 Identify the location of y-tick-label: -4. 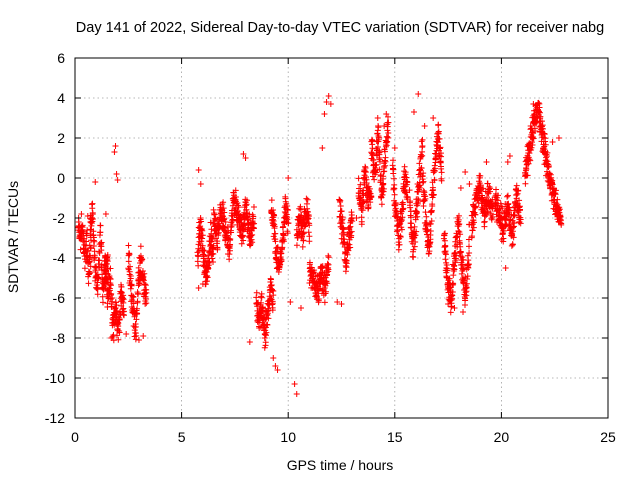
(59, 258).